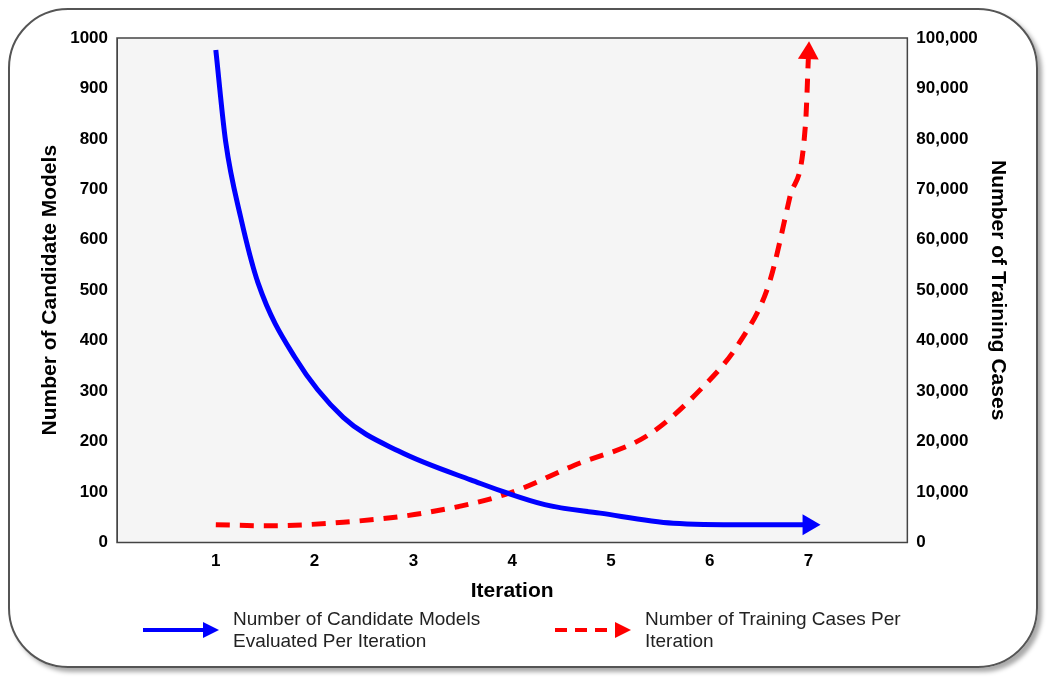 This screenshot has height=686, width=1056. What do you see at coordinates (103, 542) in the screenshot?
I see `y-tick-label: 0` at bounding box center [103, 542].